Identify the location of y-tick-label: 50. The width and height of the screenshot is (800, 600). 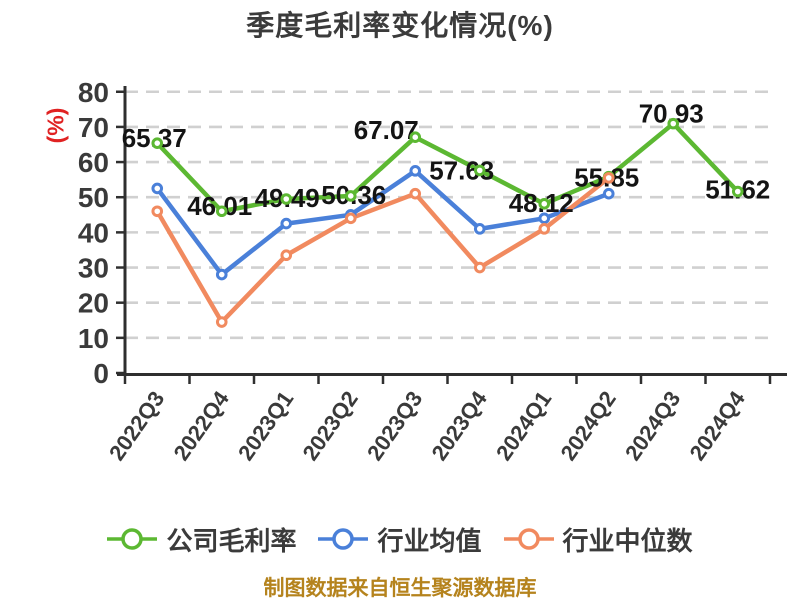
(93, 197).